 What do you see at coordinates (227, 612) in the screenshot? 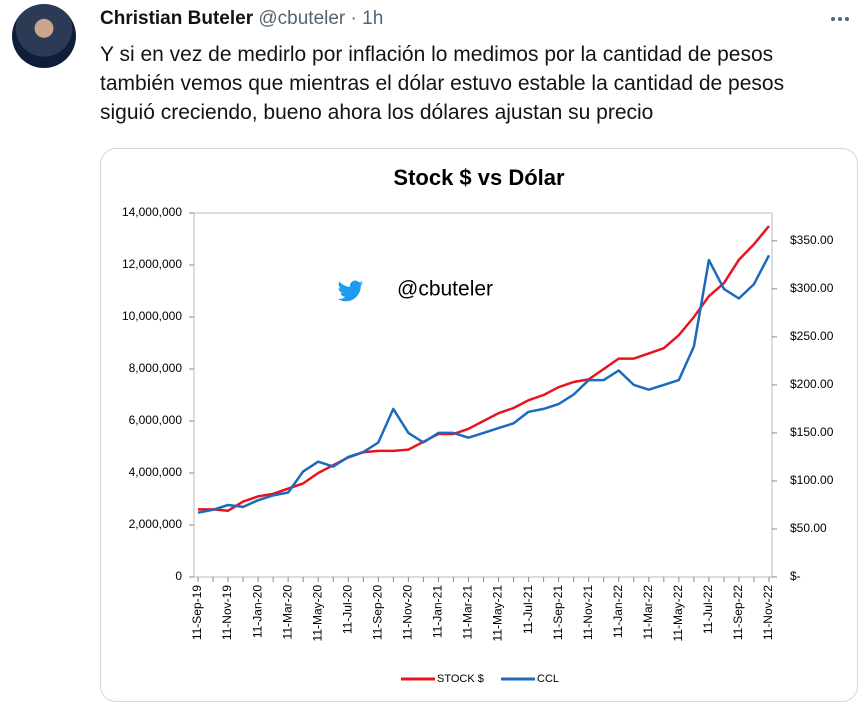
I see `x-tick-label: 11-Nov-19` at bounding box center [227, 612].